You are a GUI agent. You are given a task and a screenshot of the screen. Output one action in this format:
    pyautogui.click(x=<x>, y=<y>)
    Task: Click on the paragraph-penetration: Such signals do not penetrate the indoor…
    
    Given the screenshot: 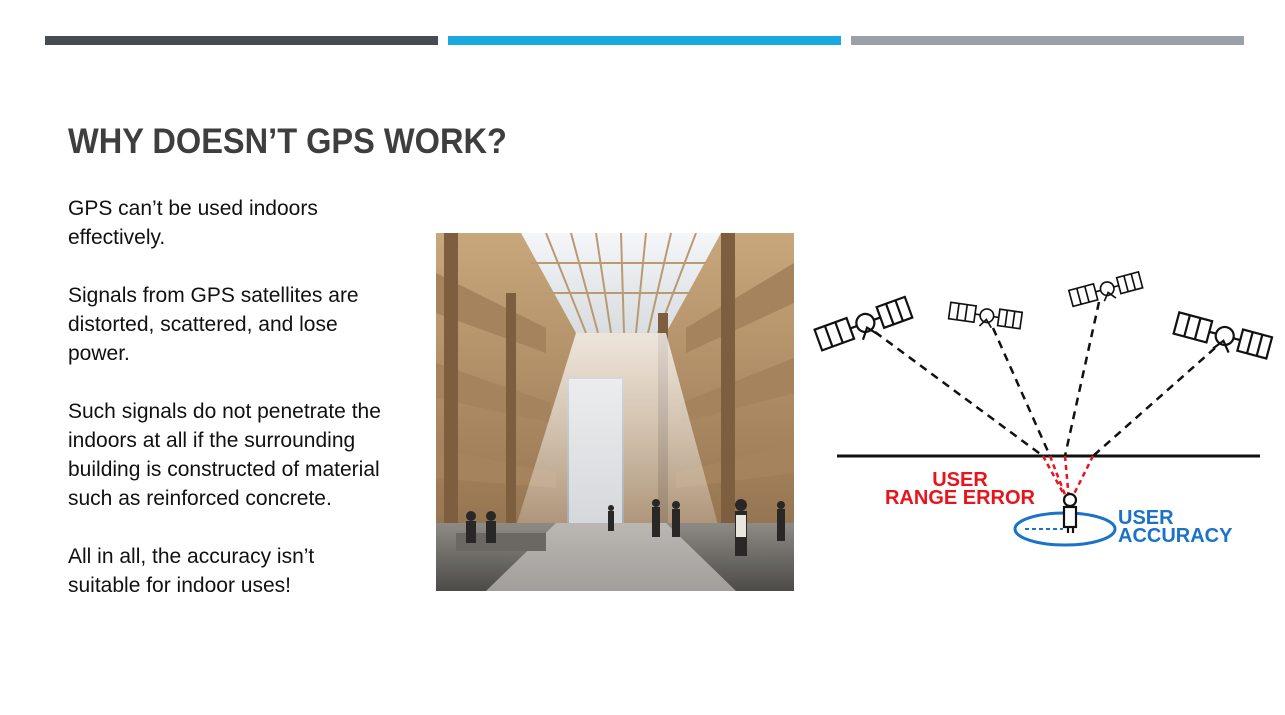 What is the action you would take?
    pyautogui.click(x=224, y=455)
    